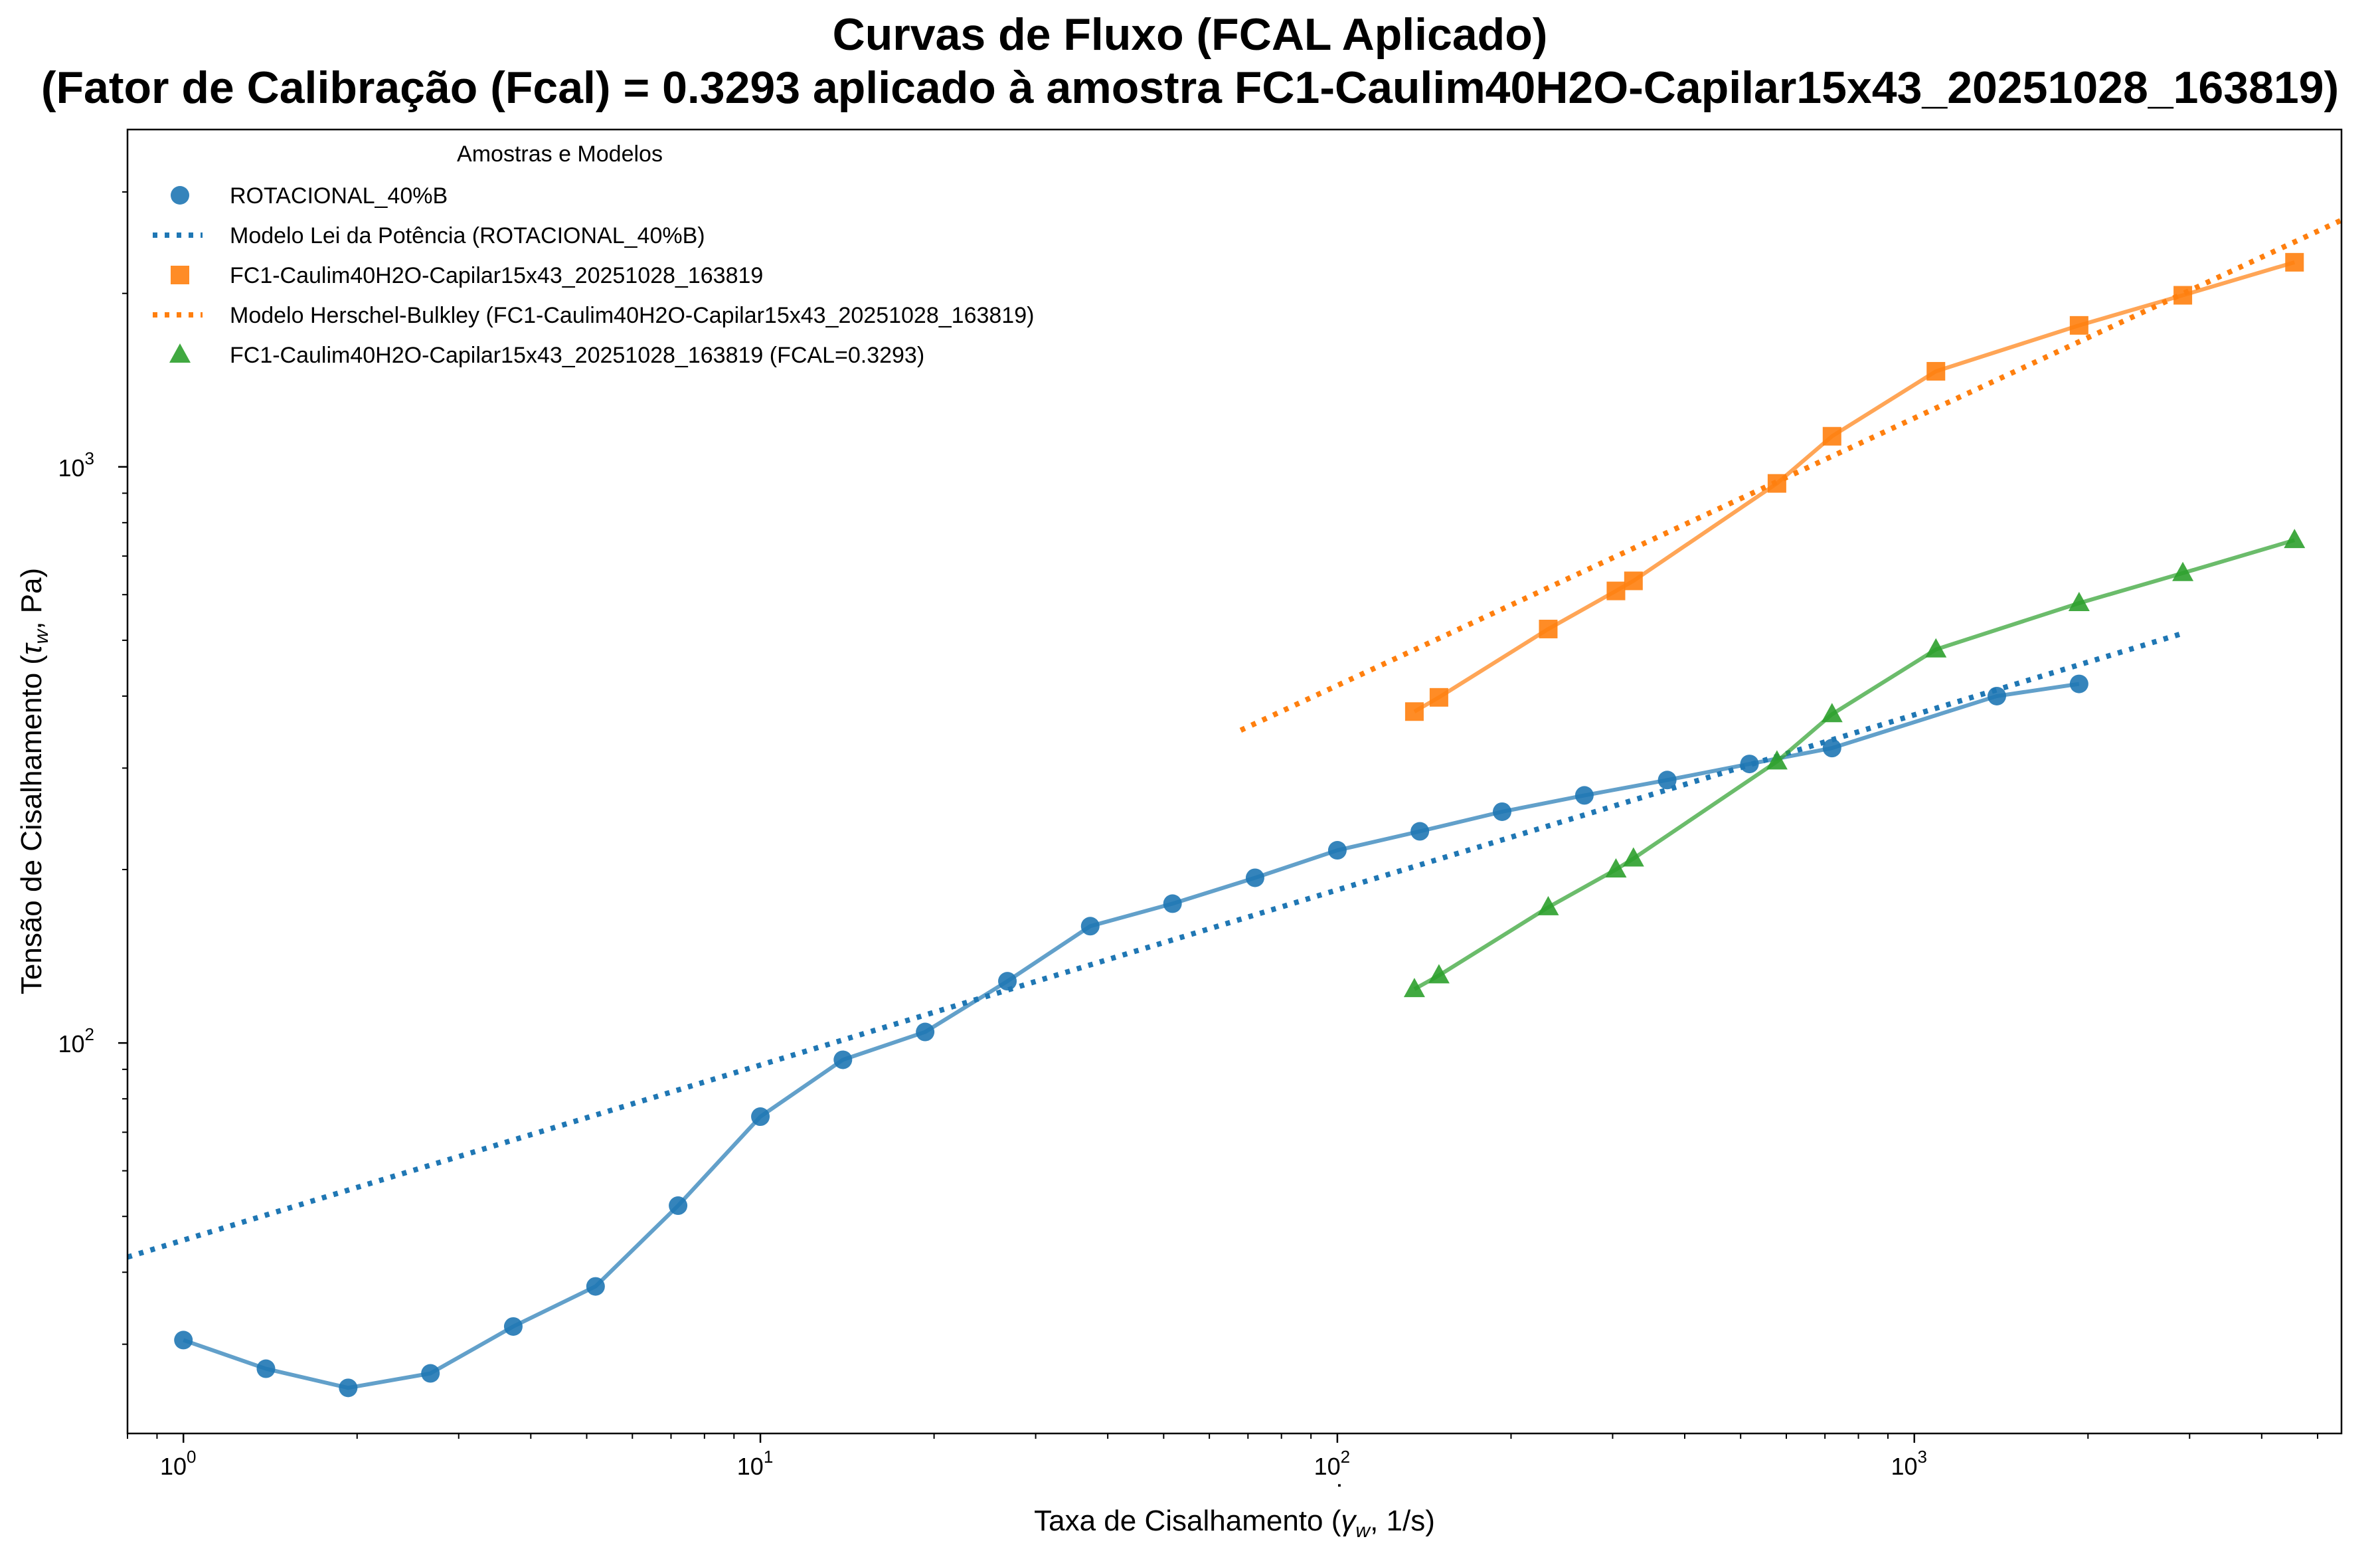 The image size is (2380, 1563). I want to click on x-tick-label: 10³, so click(1909, 1463).